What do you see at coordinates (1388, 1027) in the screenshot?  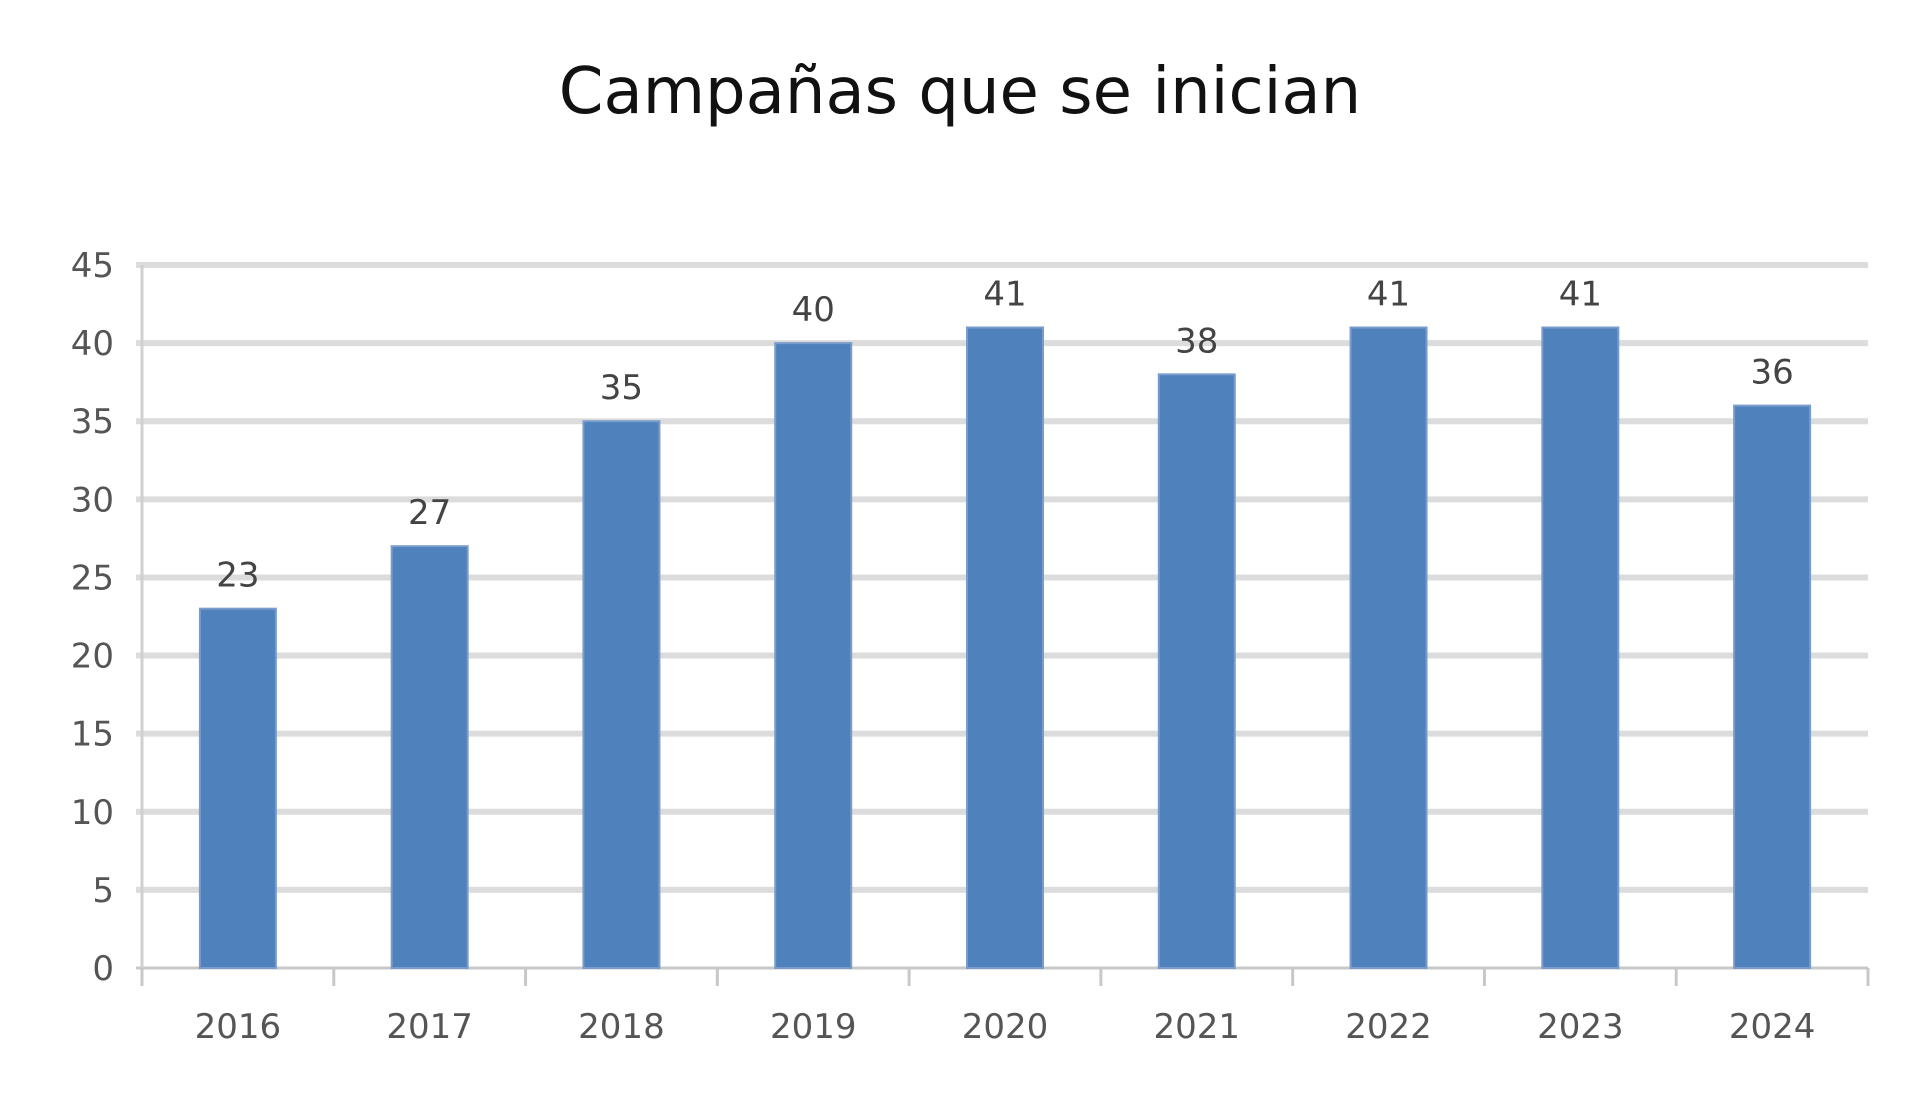 I see `x-tick-label: 2022` at bounding box center [1388, 1027].